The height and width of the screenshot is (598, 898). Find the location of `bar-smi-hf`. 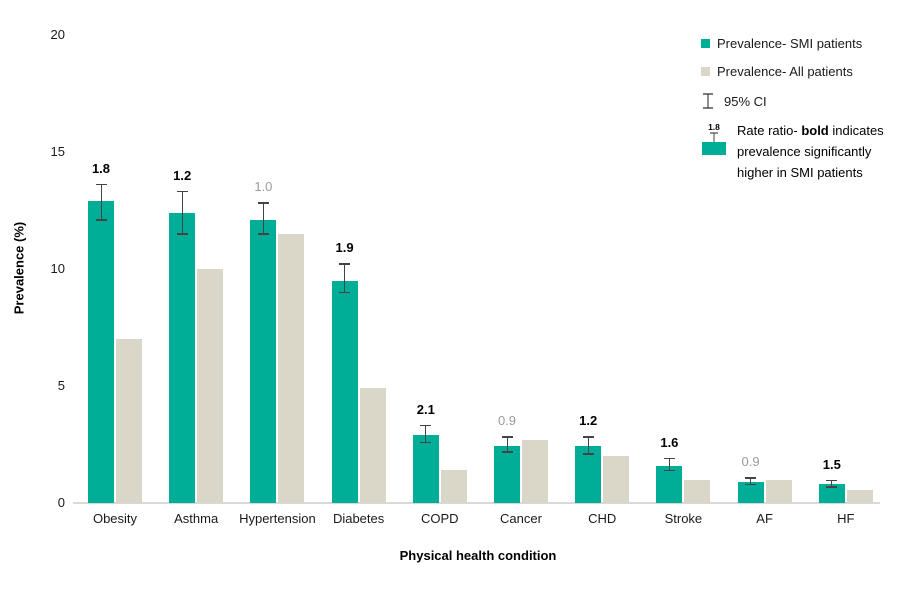

bar-smi-hf is located at coordinates (831, 493).